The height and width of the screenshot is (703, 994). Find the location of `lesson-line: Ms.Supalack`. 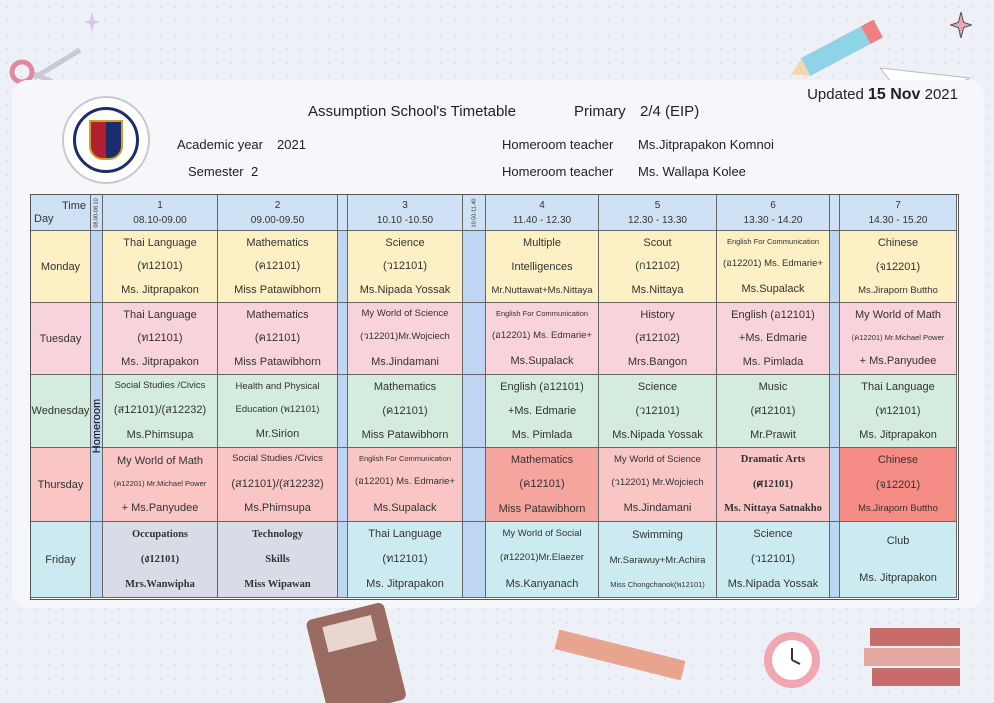

lesson-line: Ms.Supalack is located at coordinates (542, 361).